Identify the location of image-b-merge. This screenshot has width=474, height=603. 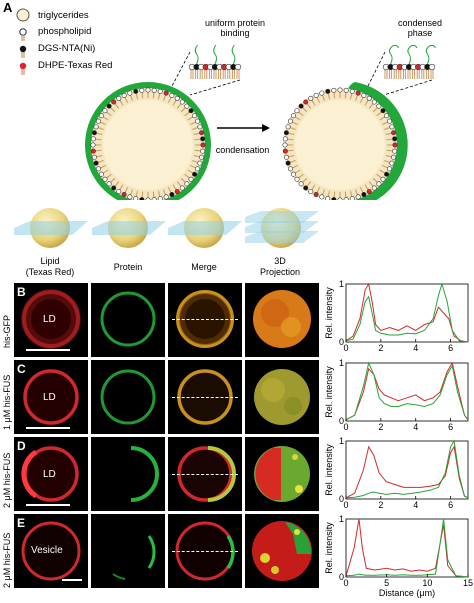
(205, 320).